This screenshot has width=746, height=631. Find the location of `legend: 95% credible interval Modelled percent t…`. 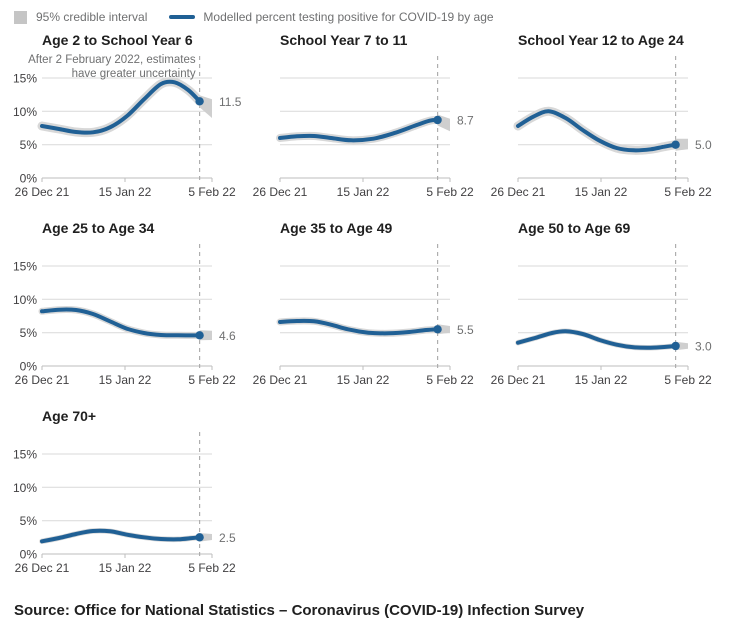

legend: 95% credible interval Modelled percent t… is located at coordinates (373, 12).